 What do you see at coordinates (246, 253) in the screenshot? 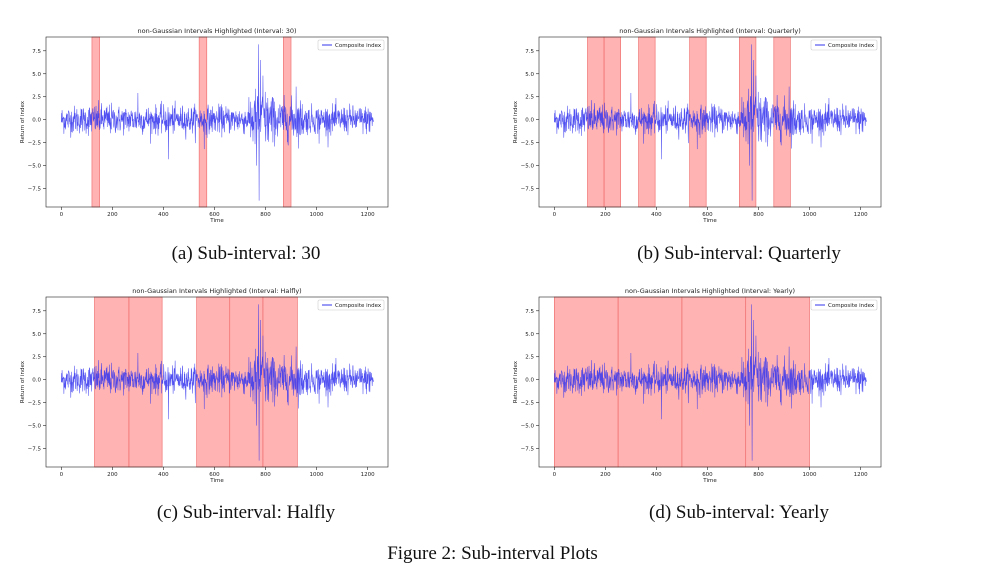
I see `caption-a: (a) Sub-interval: 30` at bounding box center [246, 253].